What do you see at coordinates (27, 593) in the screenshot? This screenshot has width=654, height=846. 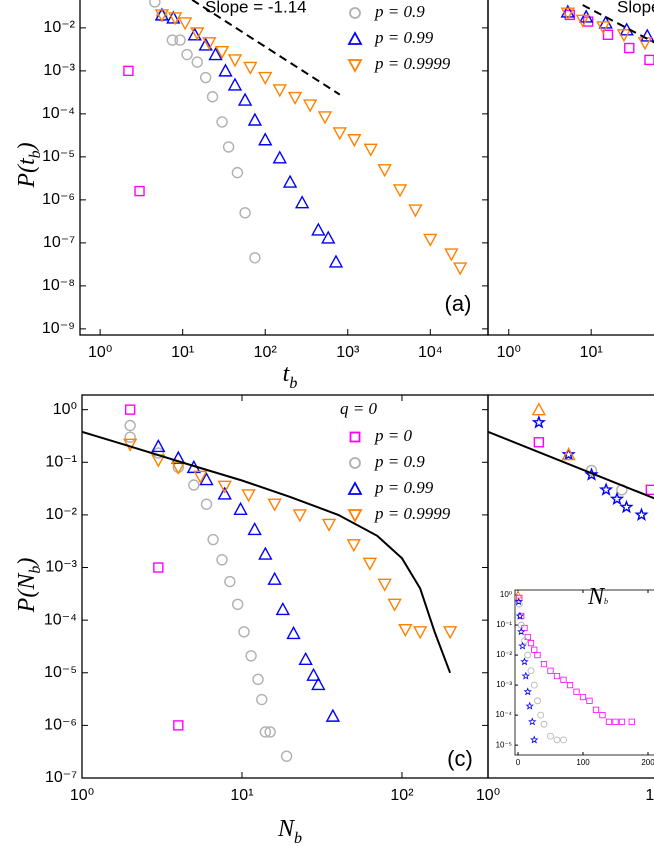 I see `y-axis-label-main: P(N` at bounding box center [27, 593].